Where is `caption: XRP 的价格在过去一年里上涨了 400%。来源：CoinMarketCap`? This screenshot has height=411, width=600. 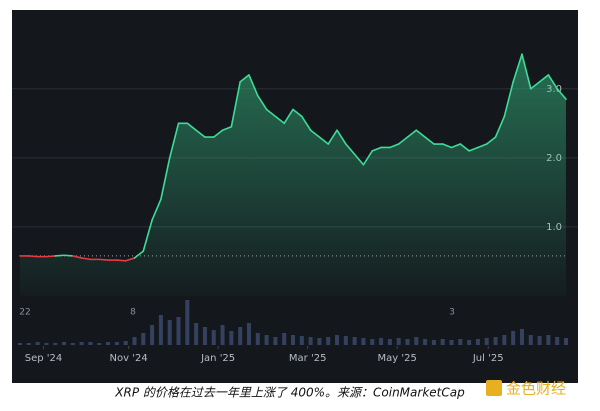 caption: XRP 的价格在过去一年里上涨了 400%。来源：CoinMarketCap is located at coordinates (289, 393).